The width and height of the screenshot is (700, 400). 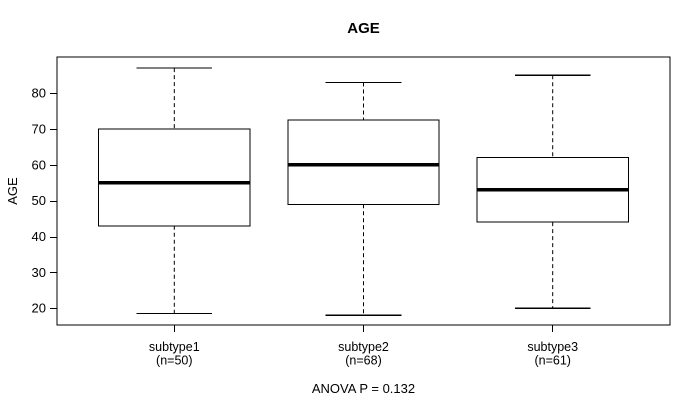 What do you see at coordinates (39, 236) in the screenshot?
I see `y-tick-label: 40` at bounding box center [39, 236].